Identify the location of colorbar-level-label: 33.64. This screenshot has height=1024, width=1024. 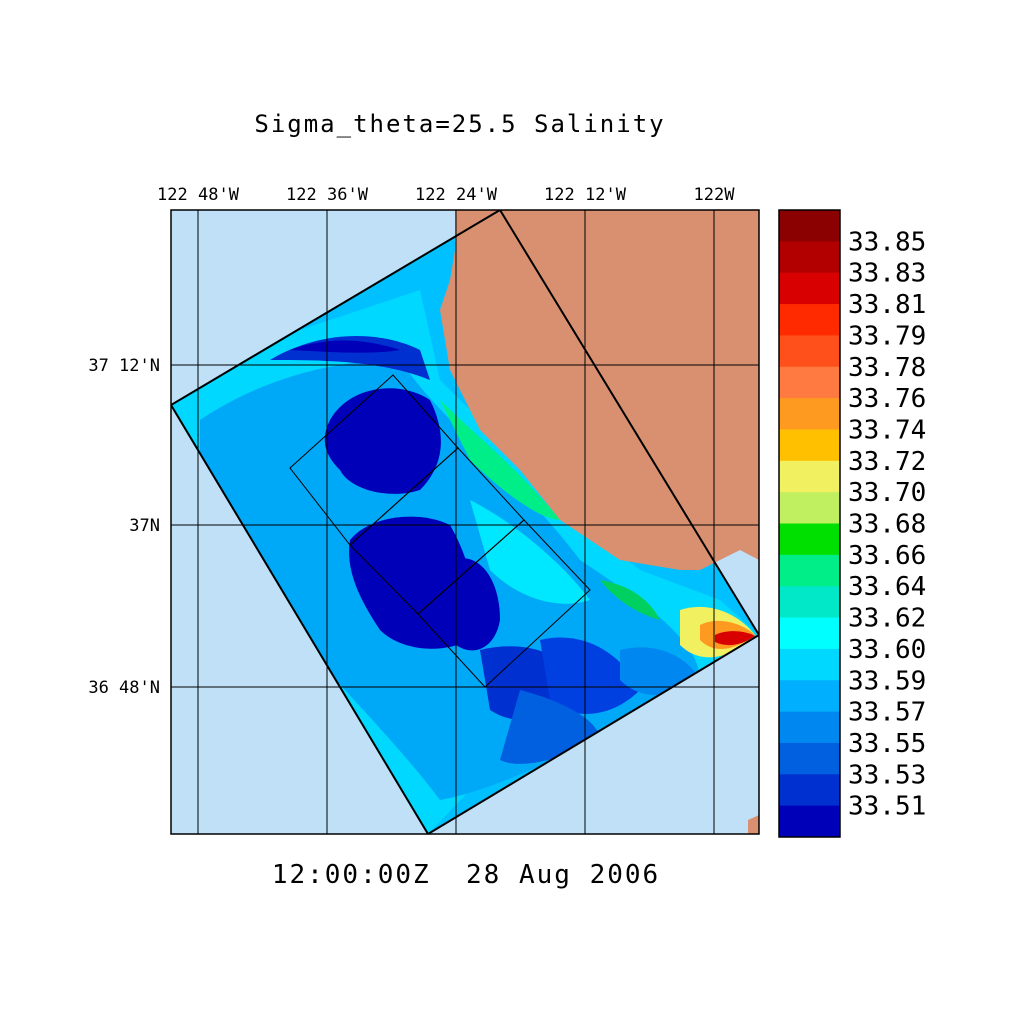
(887, 587).